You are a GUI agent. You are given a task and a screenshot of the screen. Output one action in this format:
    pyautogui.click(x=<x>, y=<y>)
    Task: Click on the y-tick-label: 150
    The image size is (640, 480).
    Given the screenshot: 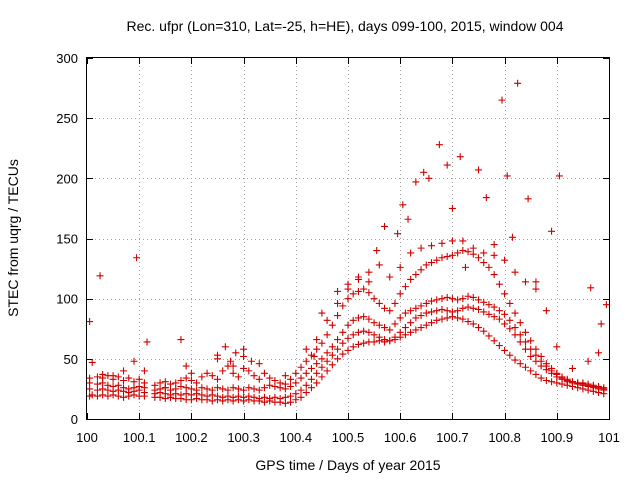 What is the action you would take?
    pyautogui.click(x=67, y=239)
    